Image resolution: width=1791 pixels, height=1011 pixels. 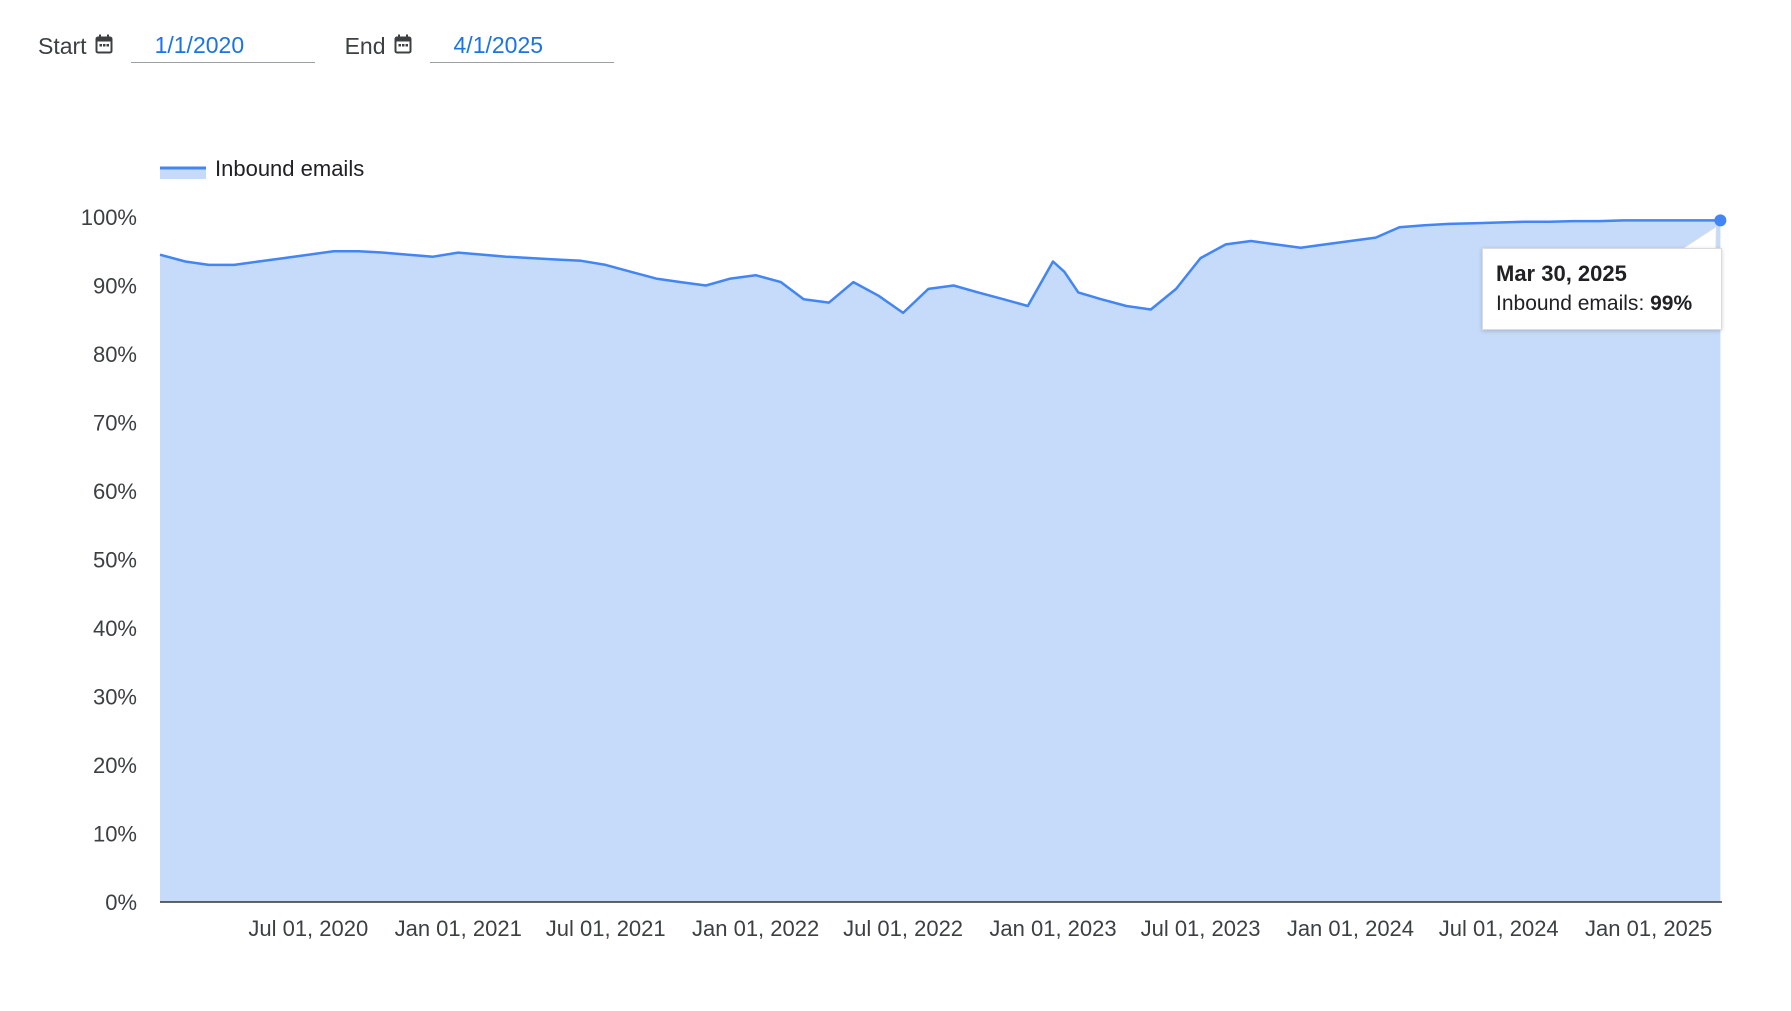 I want to click on y-tick-label: 100%, so click(x=109, y=217).